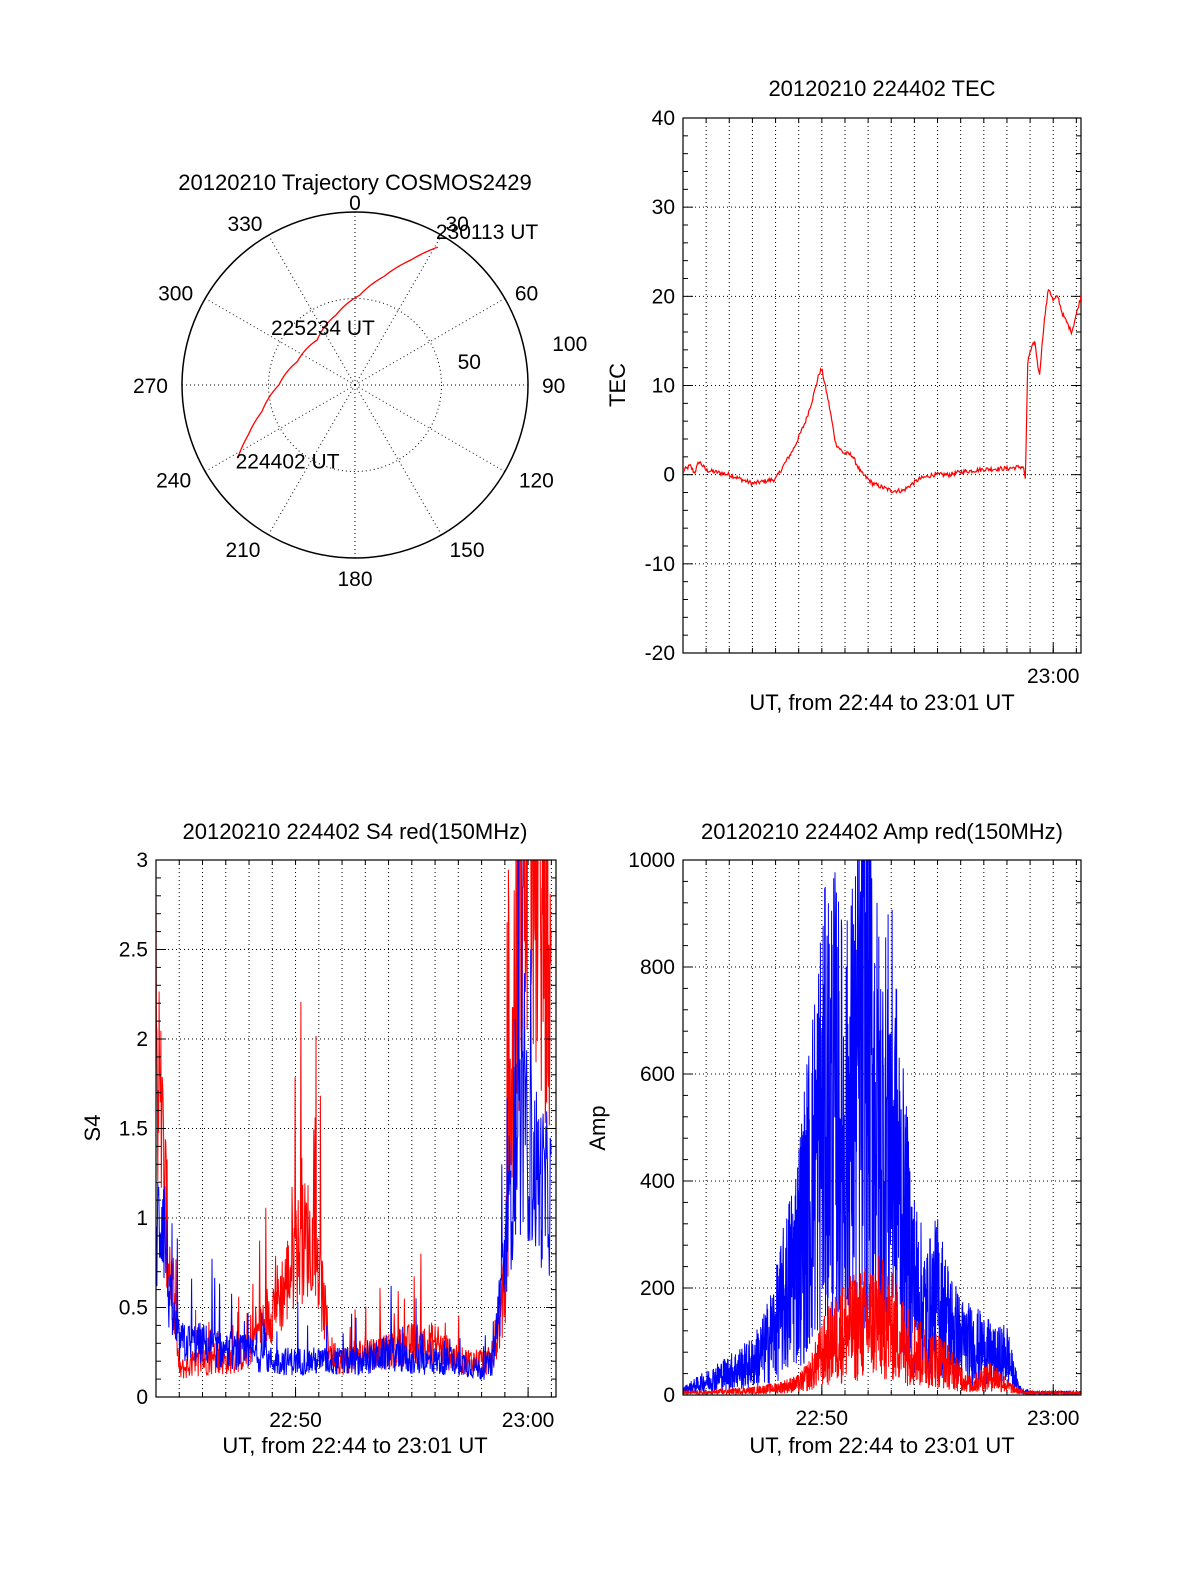 The width and height of the screenshot is (1200, 1580). What do you see at coordinates (526, 294) in the screenshot?
I see `polar-angle-label: 60` at bounding box center [526, 294].